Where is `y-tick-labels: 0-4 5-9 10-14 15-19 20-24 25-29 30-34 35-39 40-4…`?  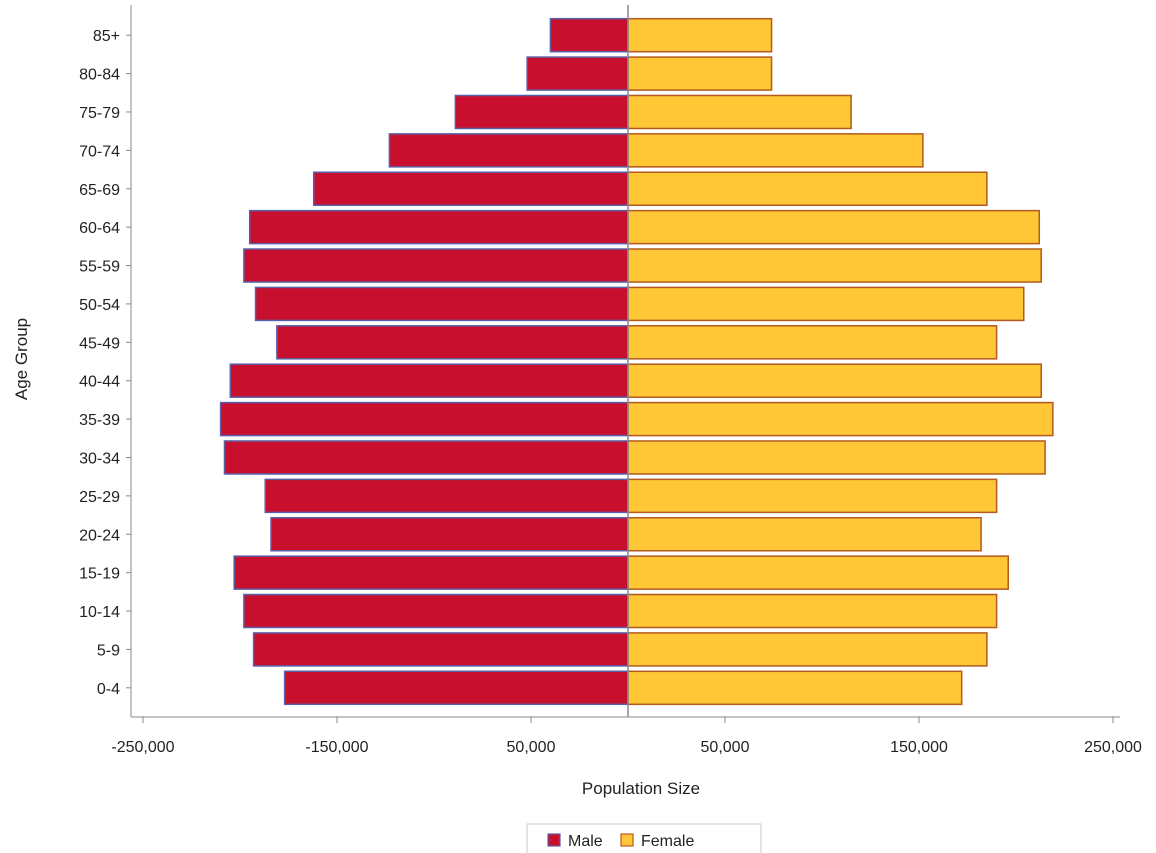 y-tick-labels: 0-4 5-9 10-14 15-19 20-24 25-29 30-34 35-39 40-4… is located at coordinates (105, 363).